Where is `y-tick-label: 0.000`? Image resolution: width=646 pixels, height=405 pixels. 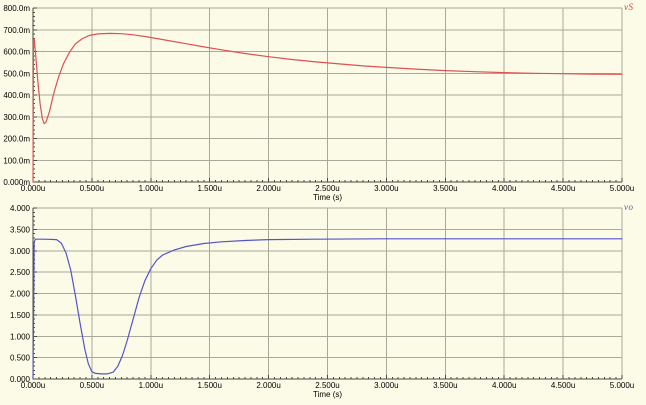 y-tick-label: 0.000 is located at coordinates (20, 379).